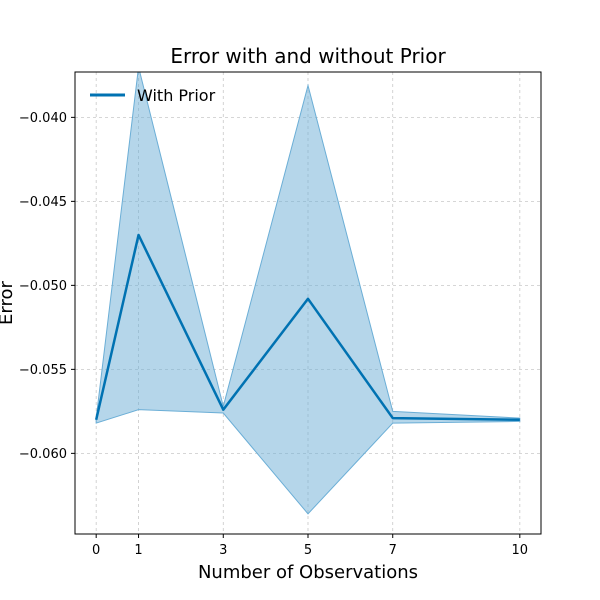  Describe the element at coordinates (176, 95) in the screenshot. I see `legend-label: With Prior` at that location.